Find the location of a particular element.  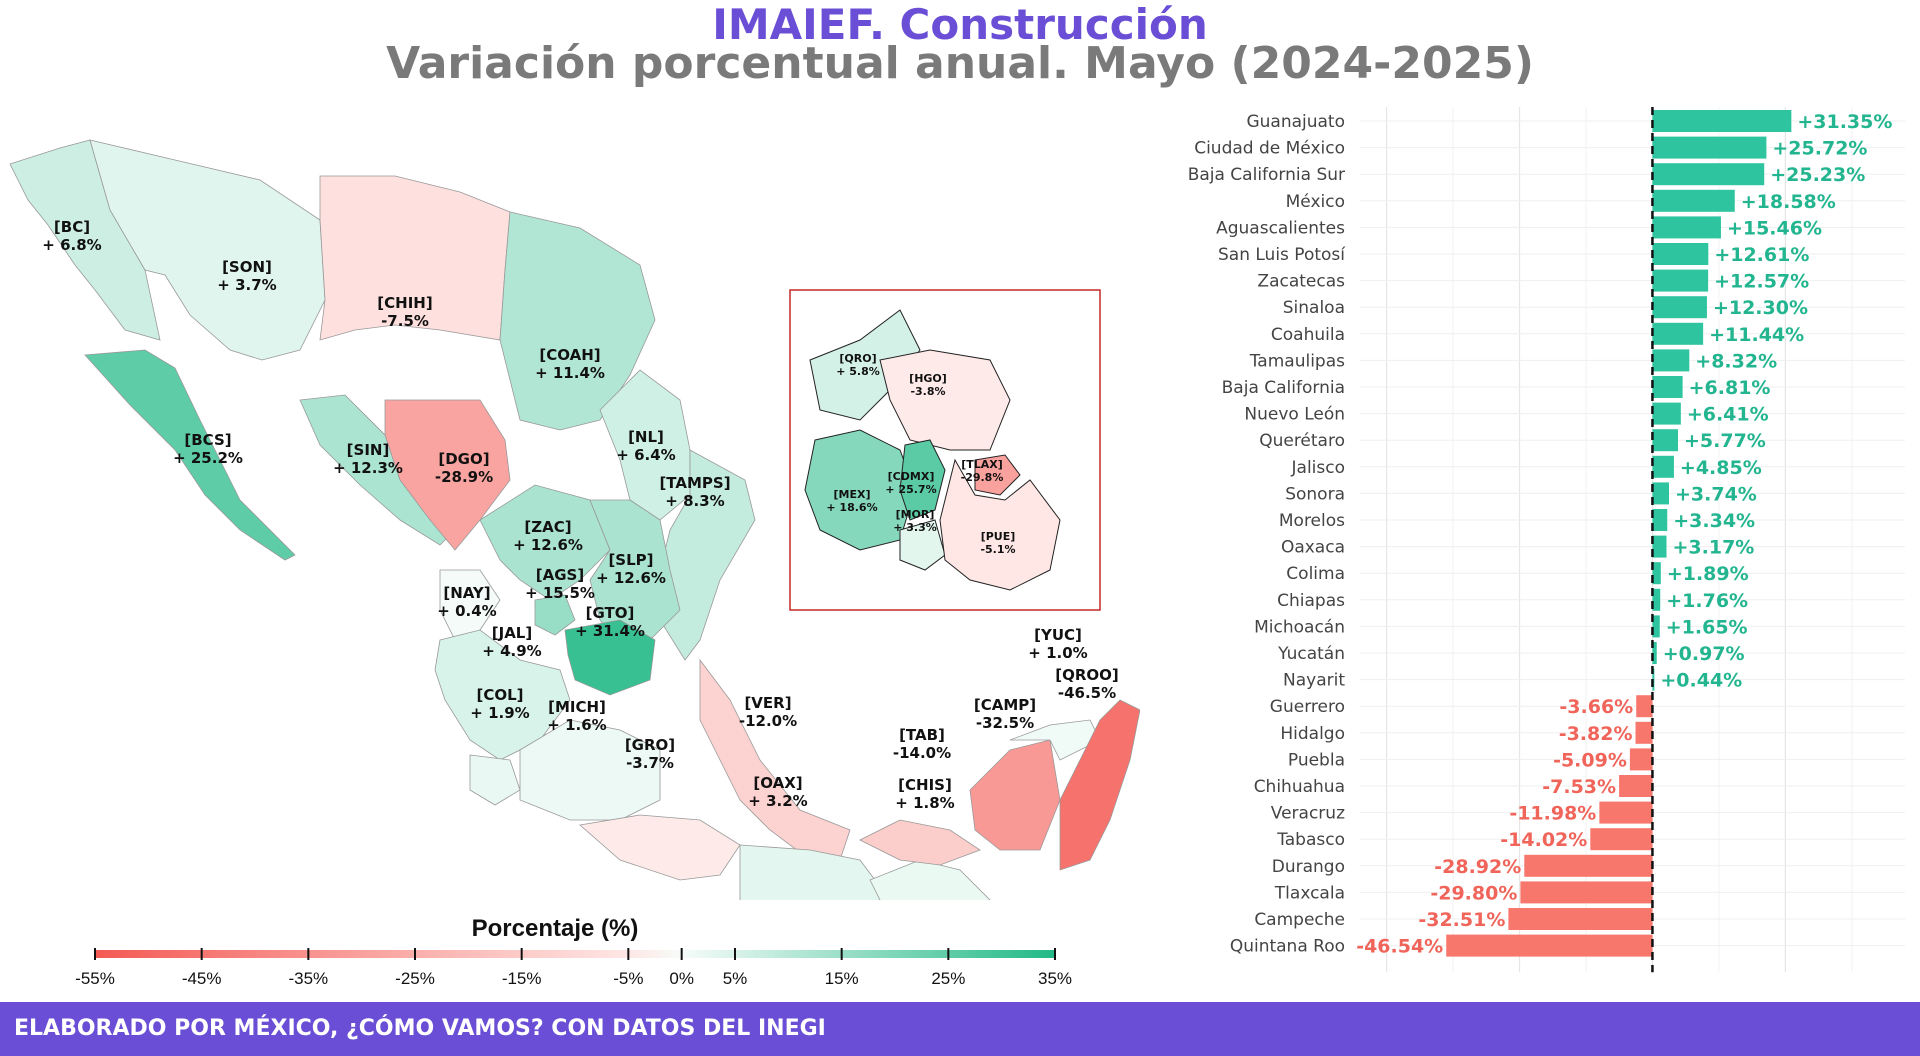

legend-tick-label: -45% is located at coordinates (202, 978).